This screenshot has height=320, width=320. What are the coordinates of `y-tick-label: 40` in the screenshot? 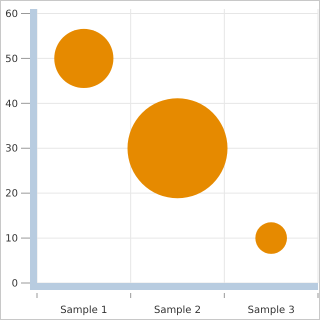 It's located at (11, 104).